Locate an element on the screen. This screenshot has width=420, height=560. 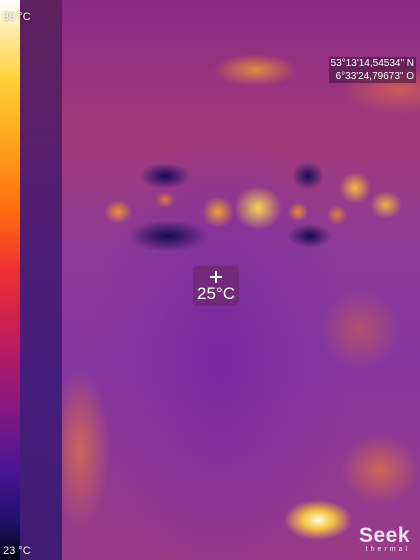
gps-coordinates: 53°13'14,54534" N 6°33'24,79673" O is located at coordinates (372, 70).